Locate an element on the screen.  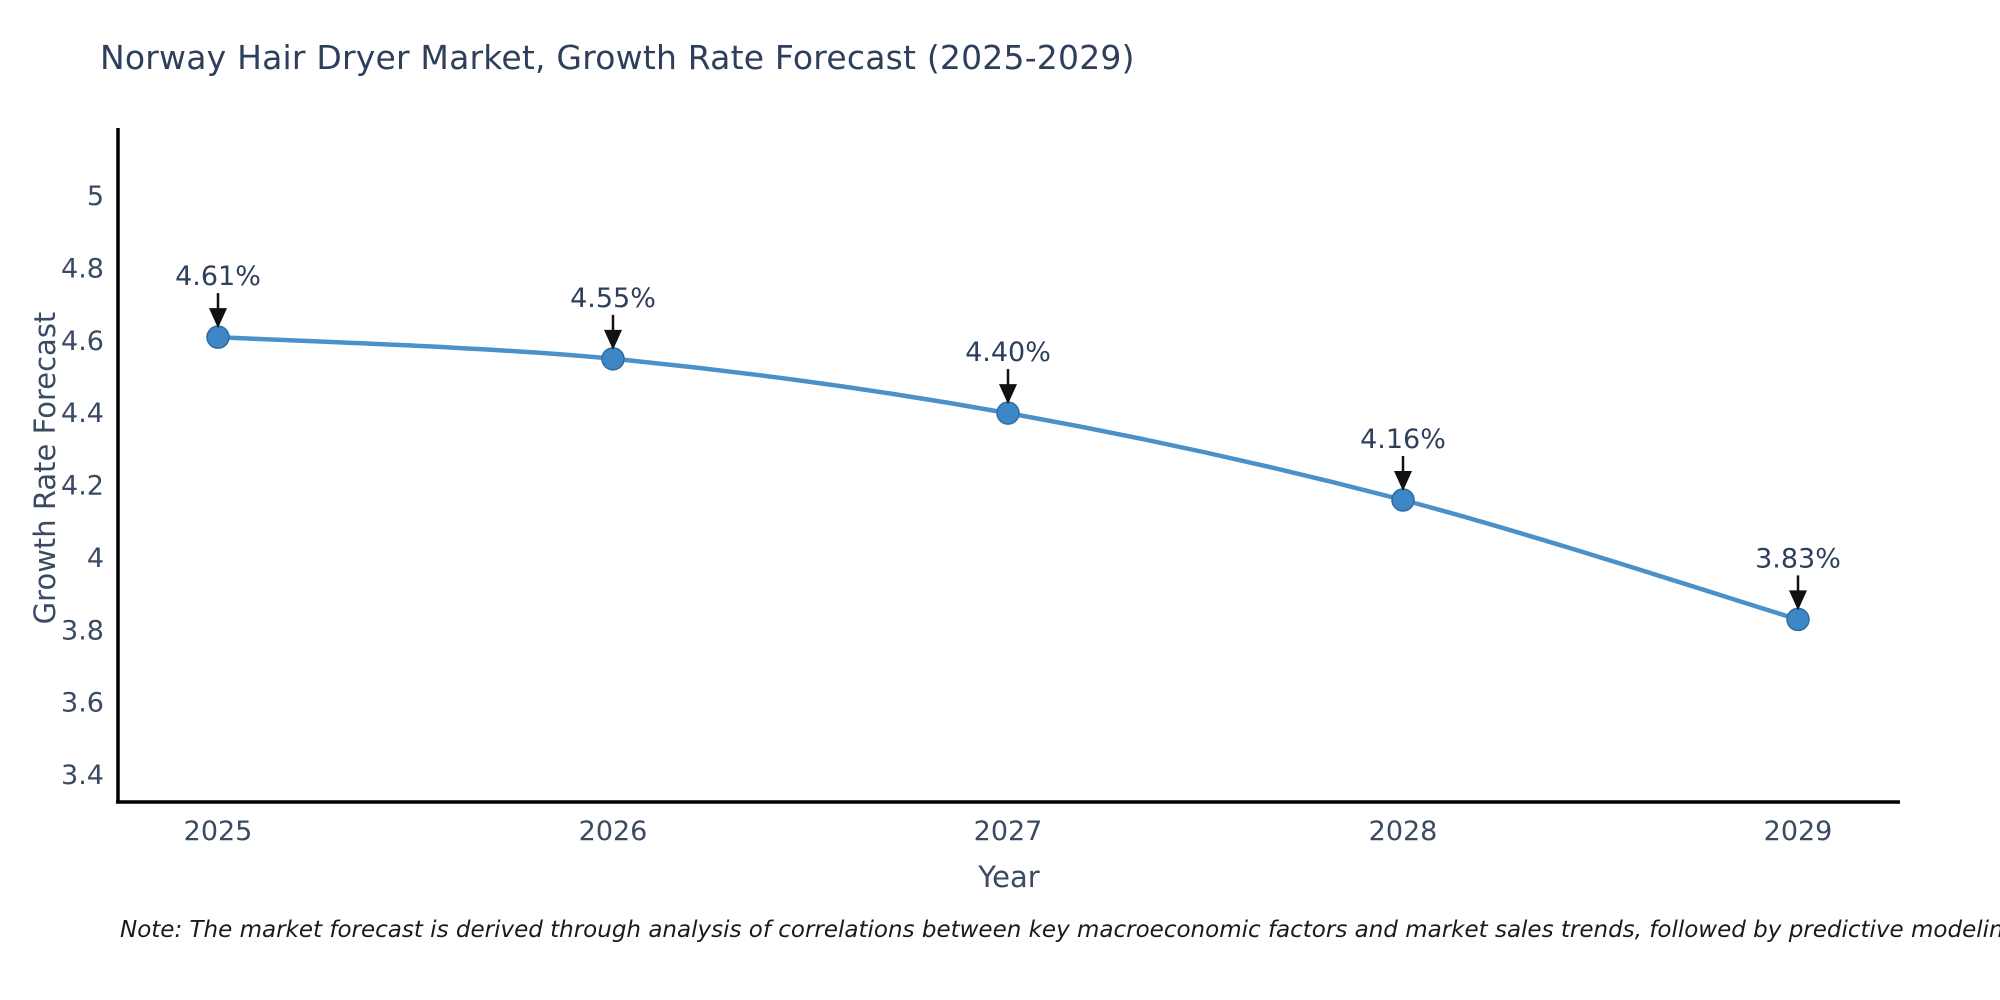
y-tick-label: 3.4 is located at coordinates (82, 775).